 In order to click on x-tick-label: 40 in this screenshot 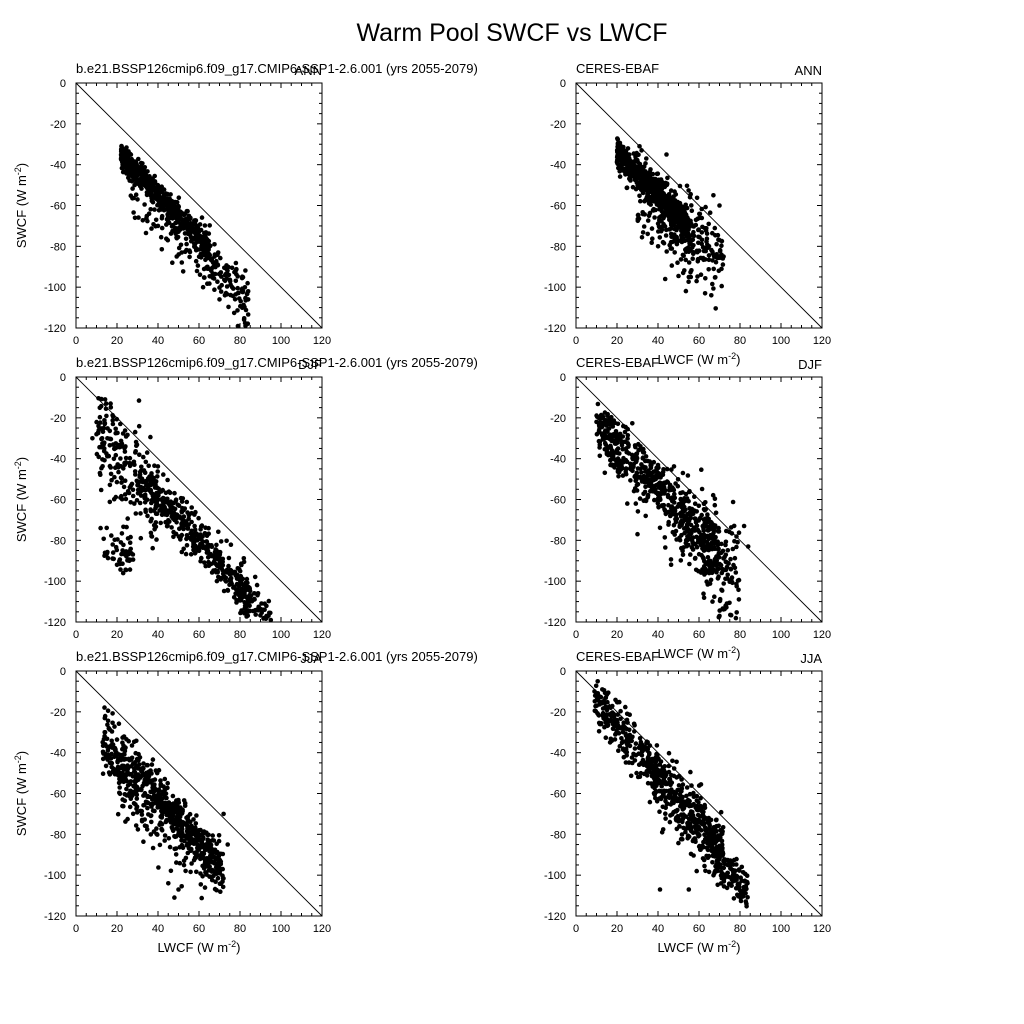, I will do `click(158, 635)`.